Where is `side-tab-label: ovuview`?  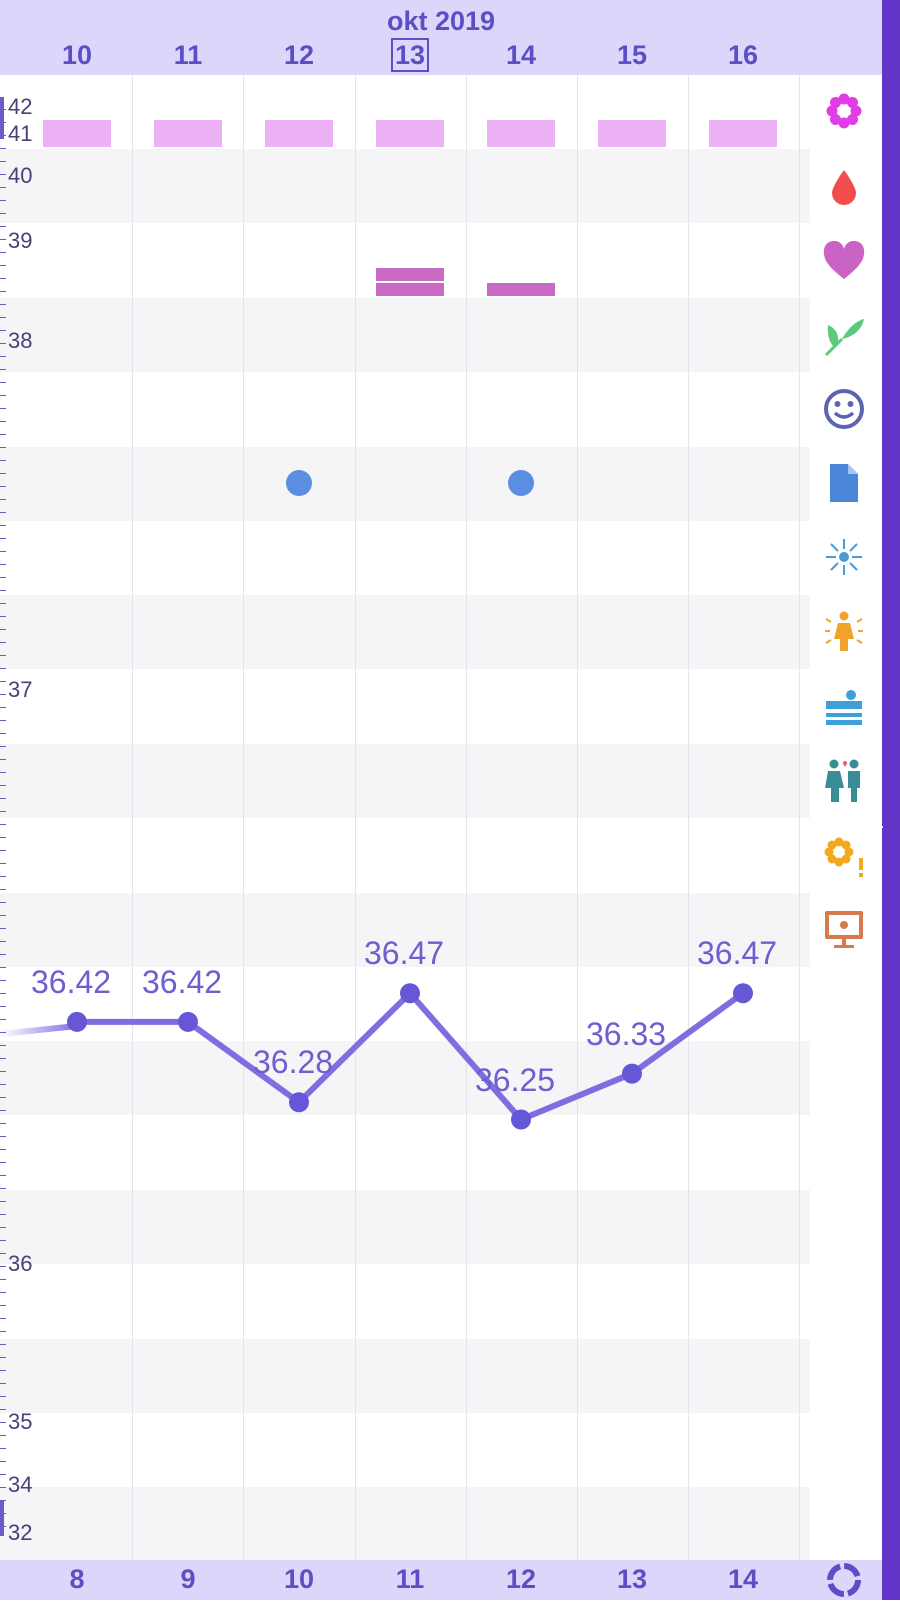
side-tab-label: ovuview is located at coordinates (878, 822).